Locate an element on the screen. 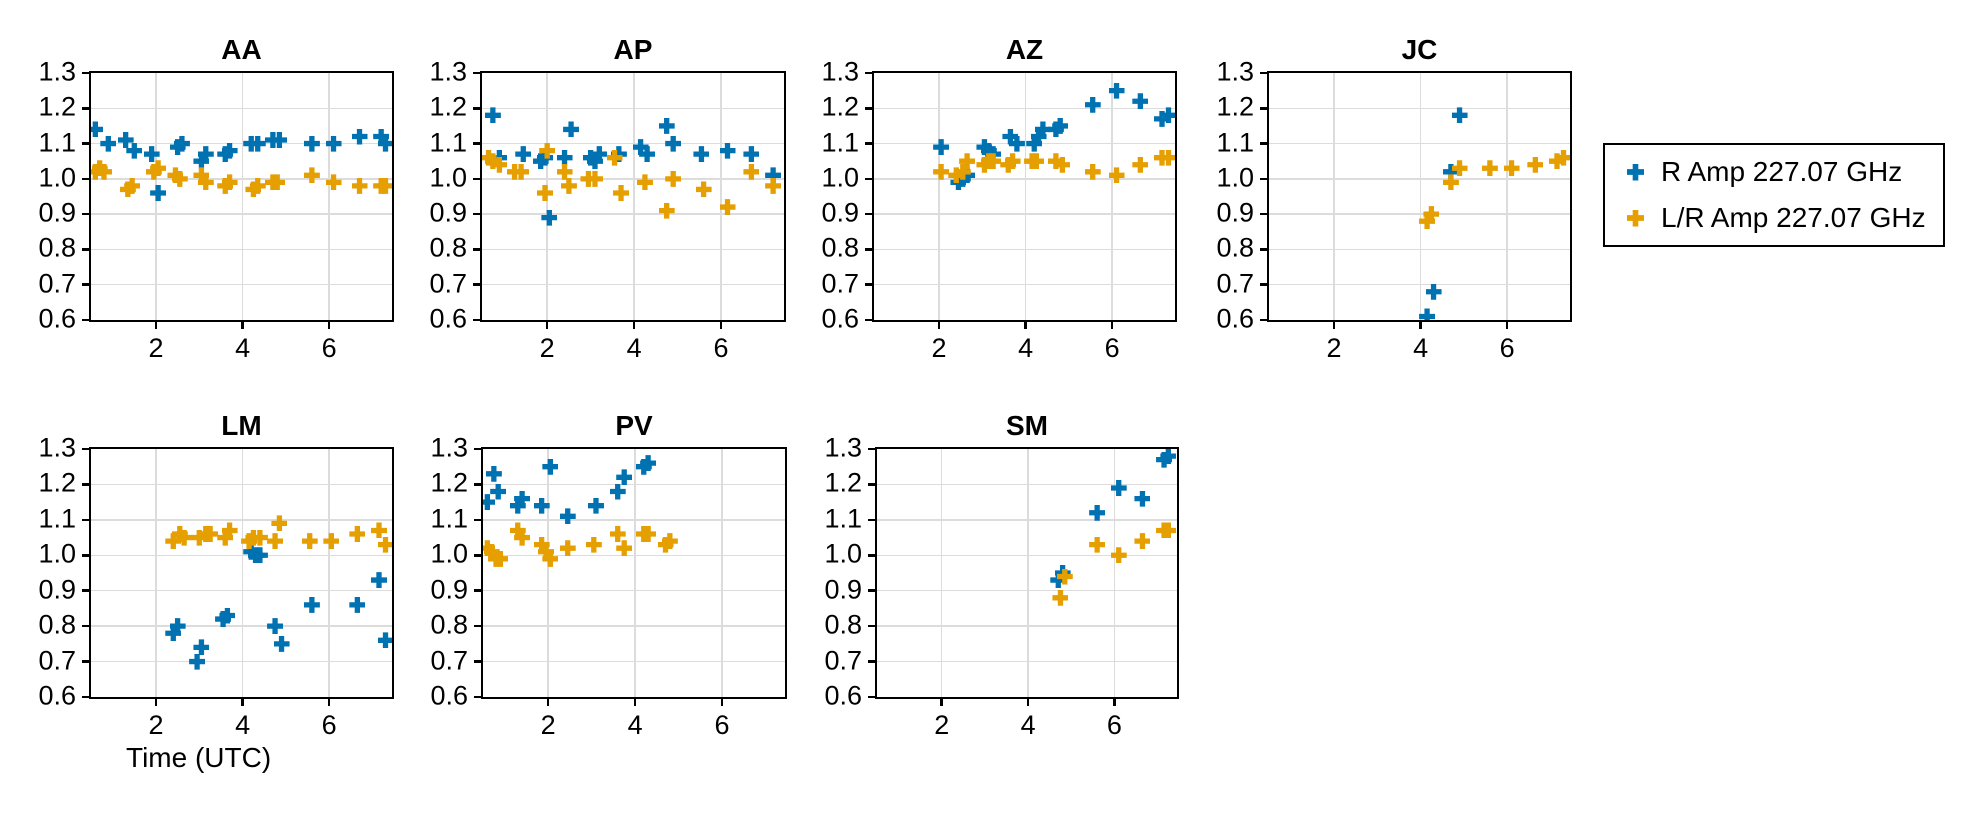 The height and width of the screenshot is (814, 1976). x-tick-label: 6 is located at coordinates (1114, 725).